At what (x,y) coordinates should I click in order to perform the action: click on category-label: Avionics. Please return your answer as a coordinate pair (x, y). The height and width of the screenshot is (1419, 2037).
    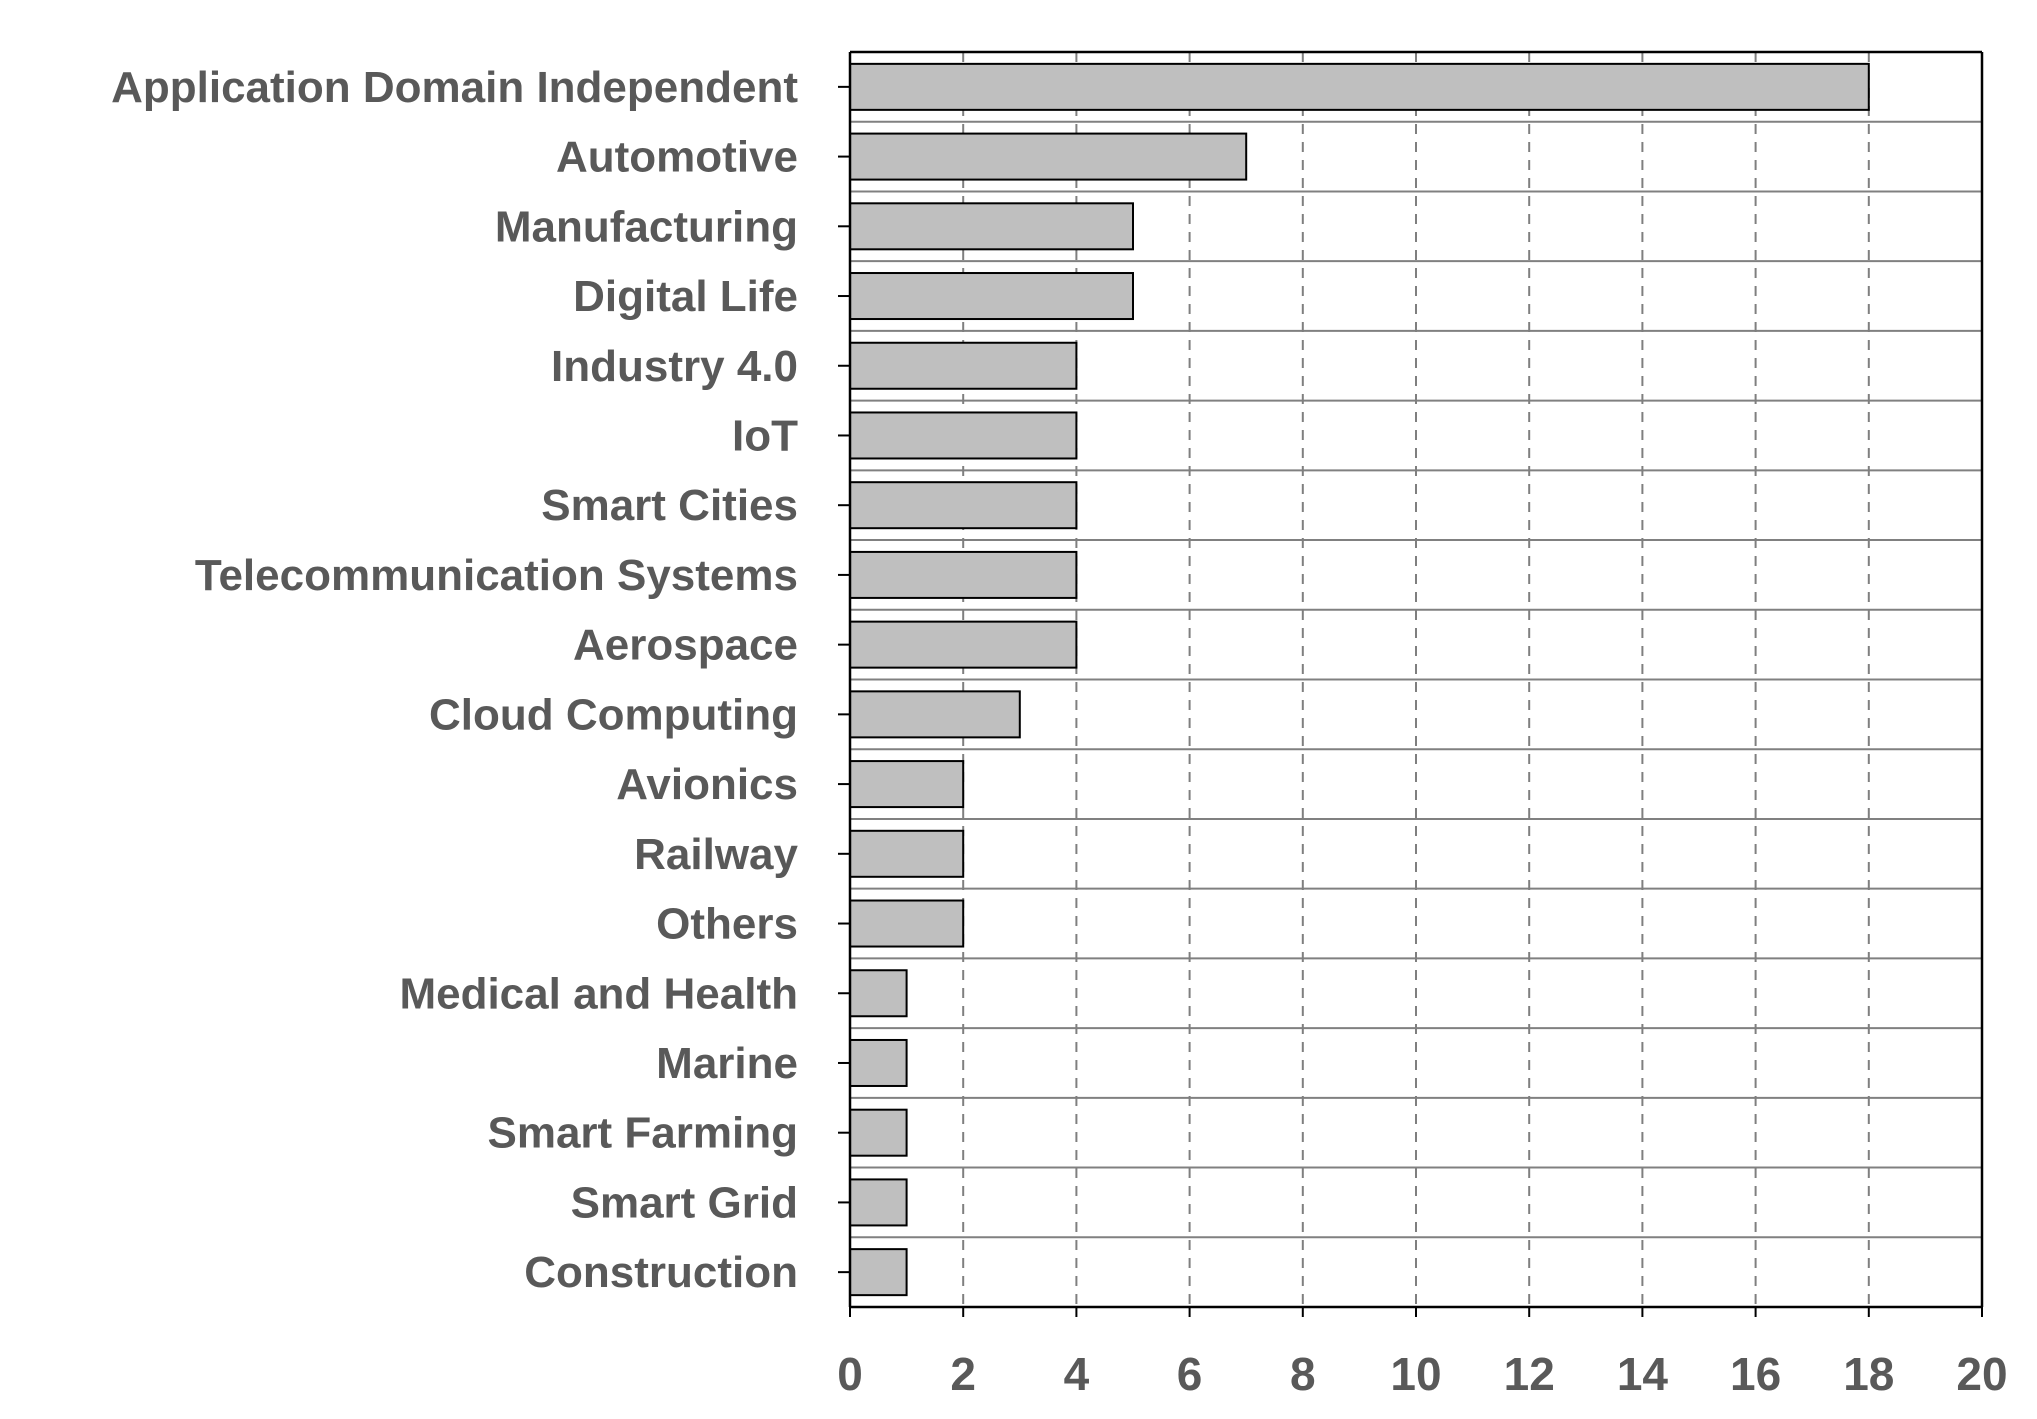
    Looking at the image, I should click on (707, 784).